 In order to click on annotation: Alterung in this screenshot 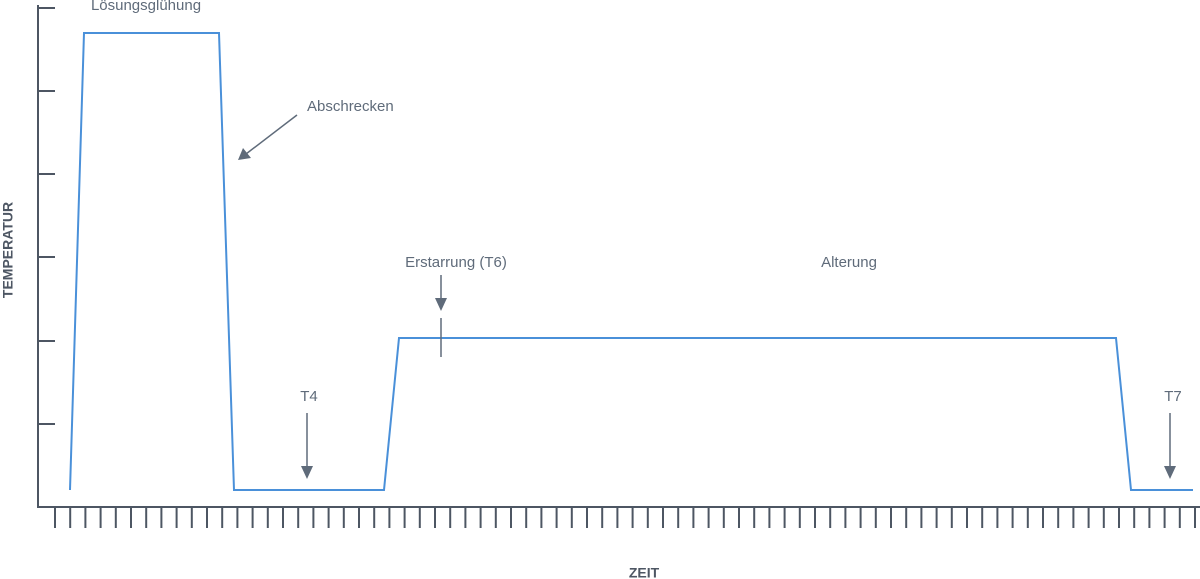, I will do `click(849, 262)`.